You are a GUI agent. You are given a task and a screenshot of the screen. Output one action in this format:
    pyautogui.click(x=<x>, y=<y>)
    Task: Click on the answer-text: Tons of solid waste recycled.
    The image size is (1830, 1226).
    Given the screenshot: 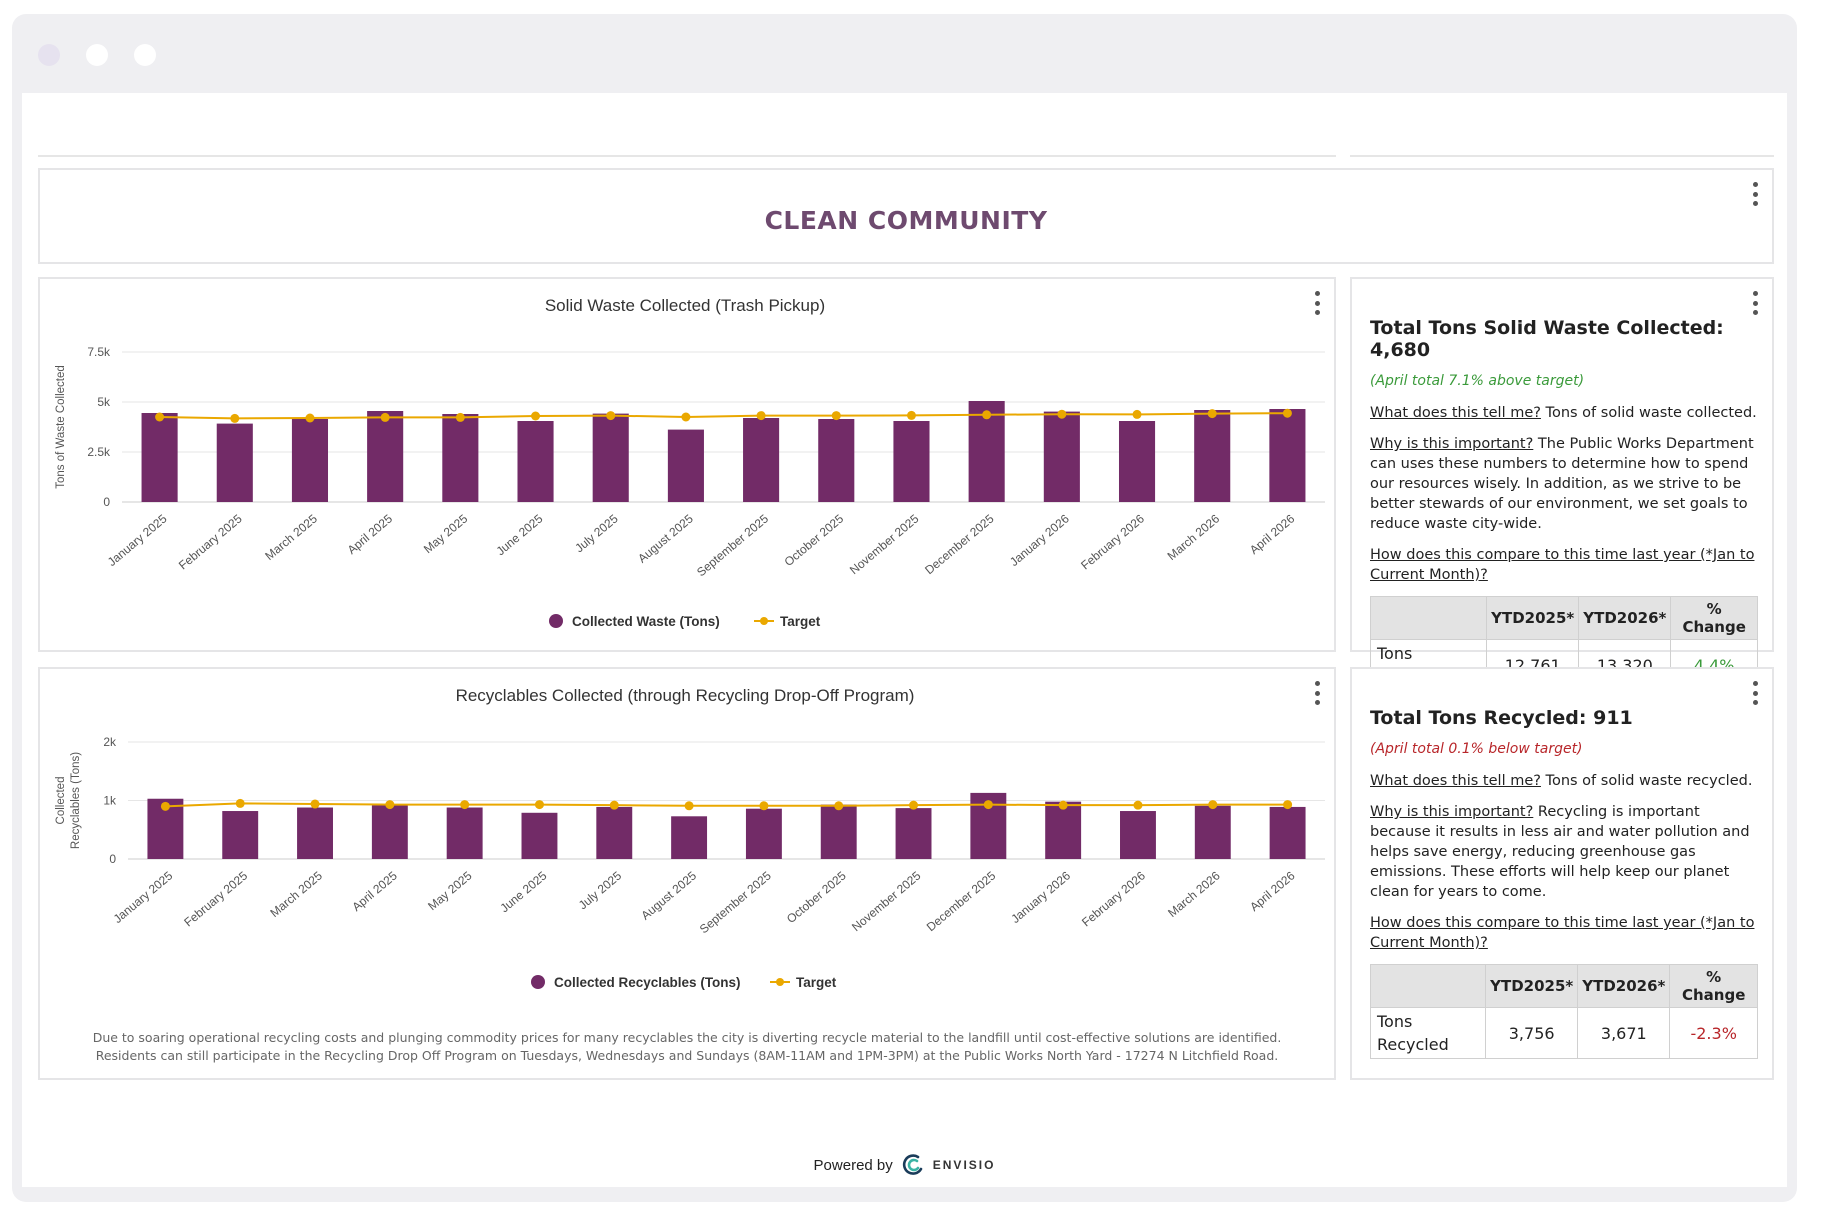 What is the action you would take?
    pyautogui.click(x=1646, y=781)
    